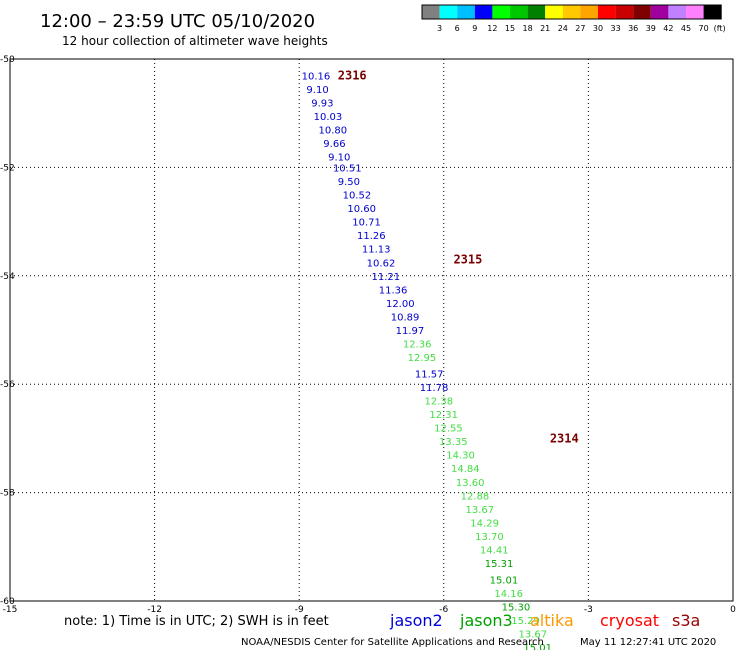 This screenshot has width=740, height=650. Describe the element at coordinates (299, 610) in the screenshot. I see `x-tick-label: -9` at that location.